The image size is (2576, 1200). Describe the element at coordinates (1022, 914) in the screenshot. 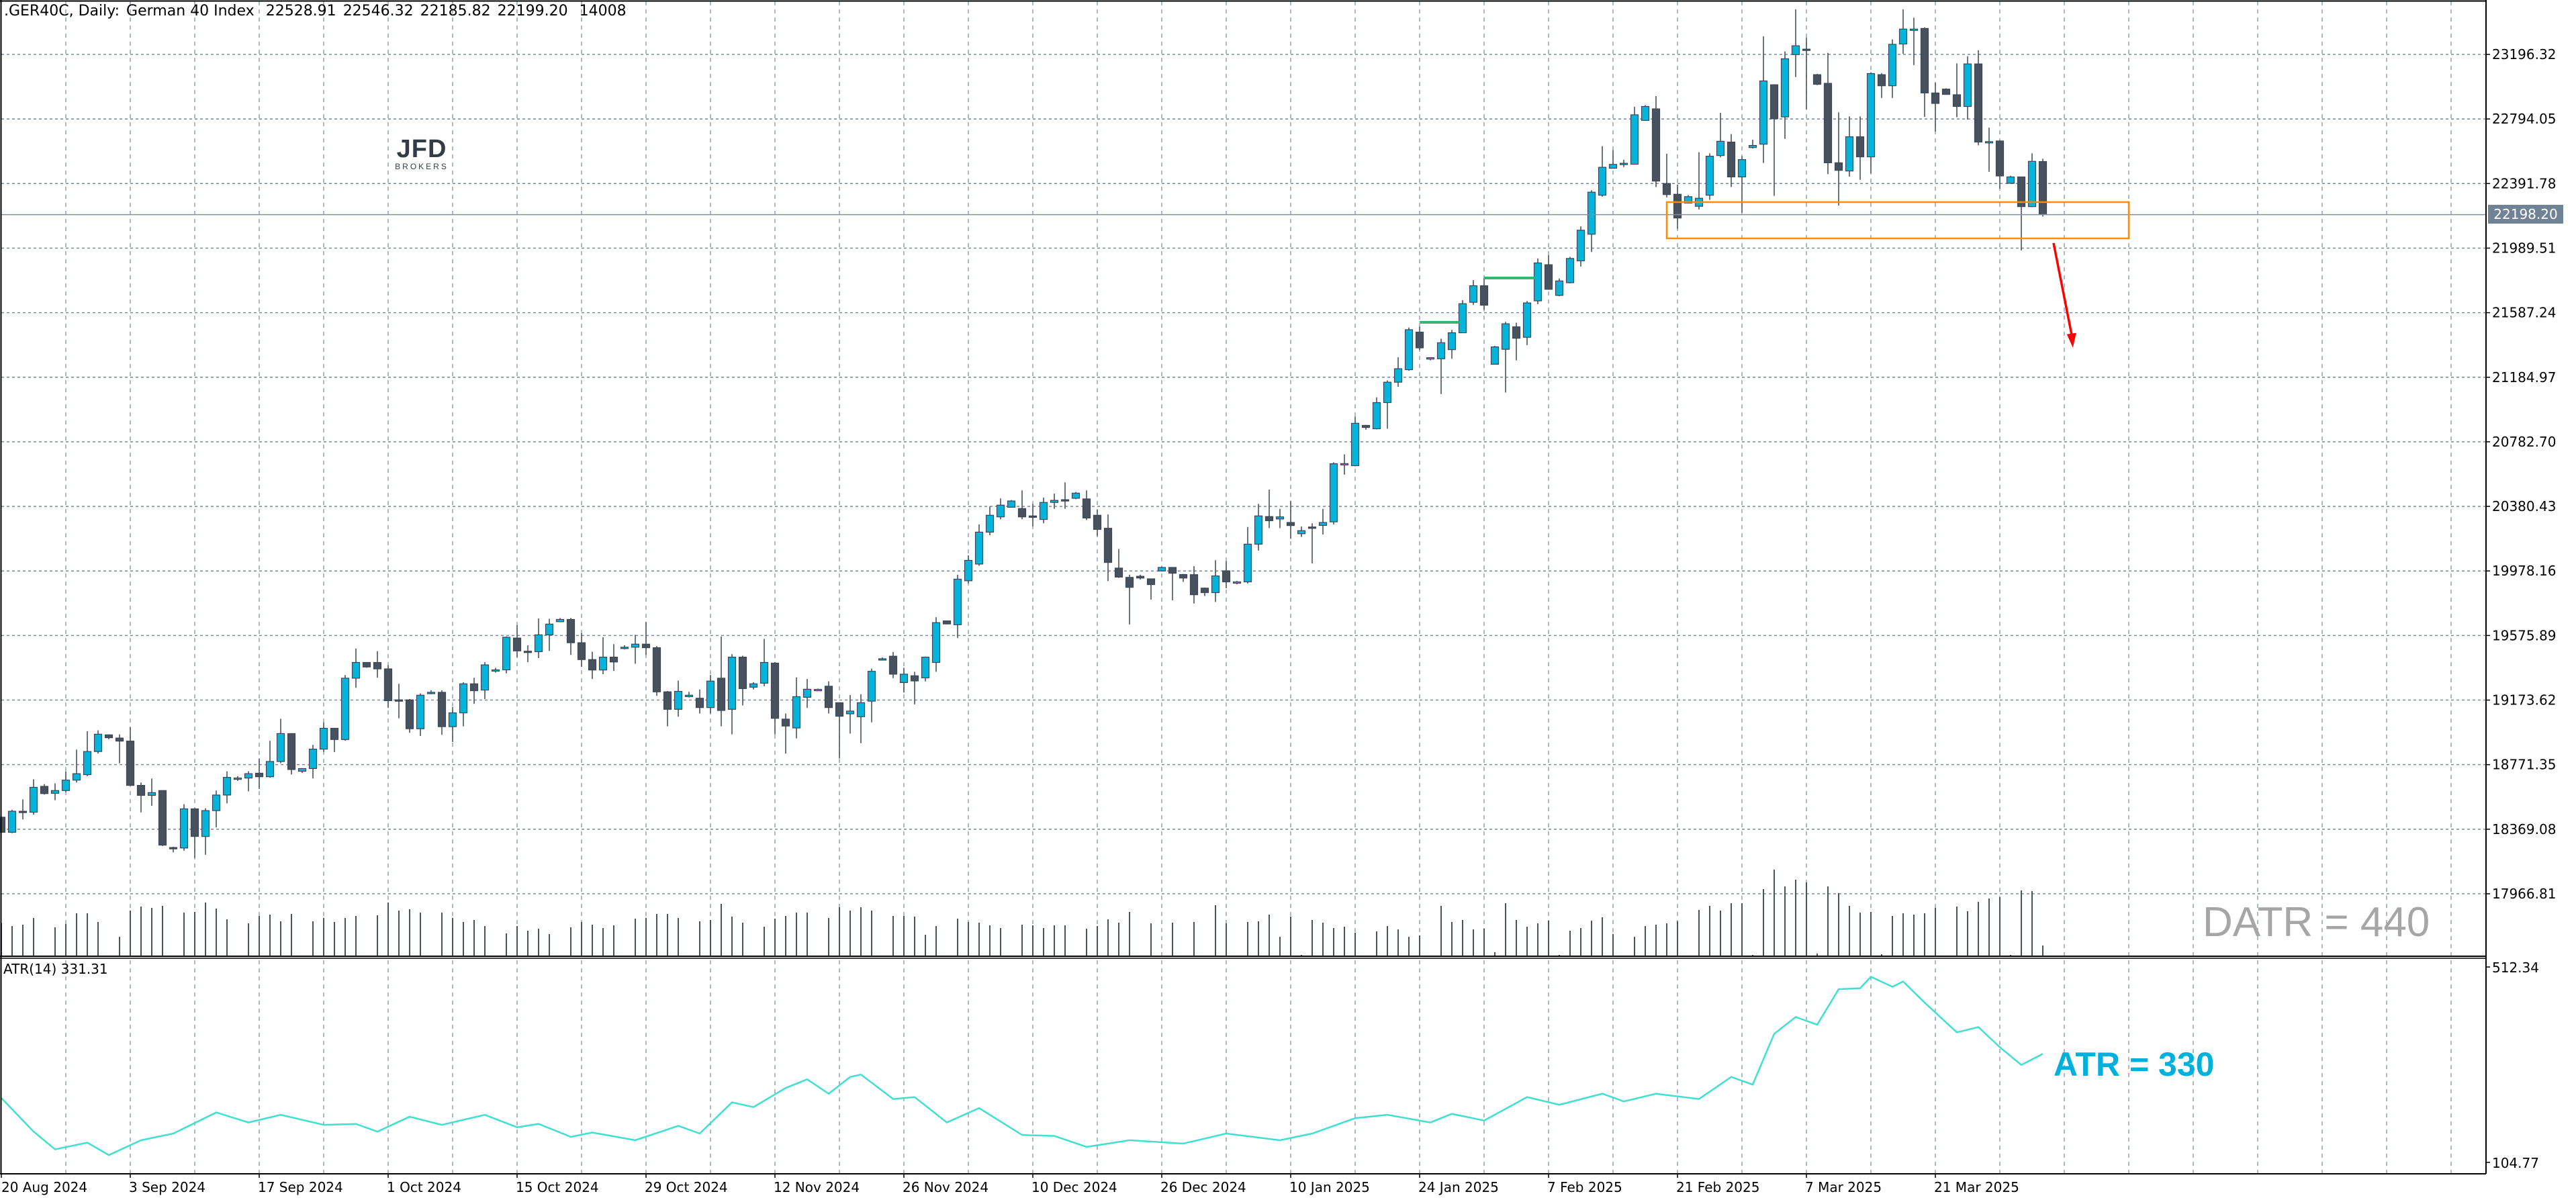

I see `volume-bars` at that location.